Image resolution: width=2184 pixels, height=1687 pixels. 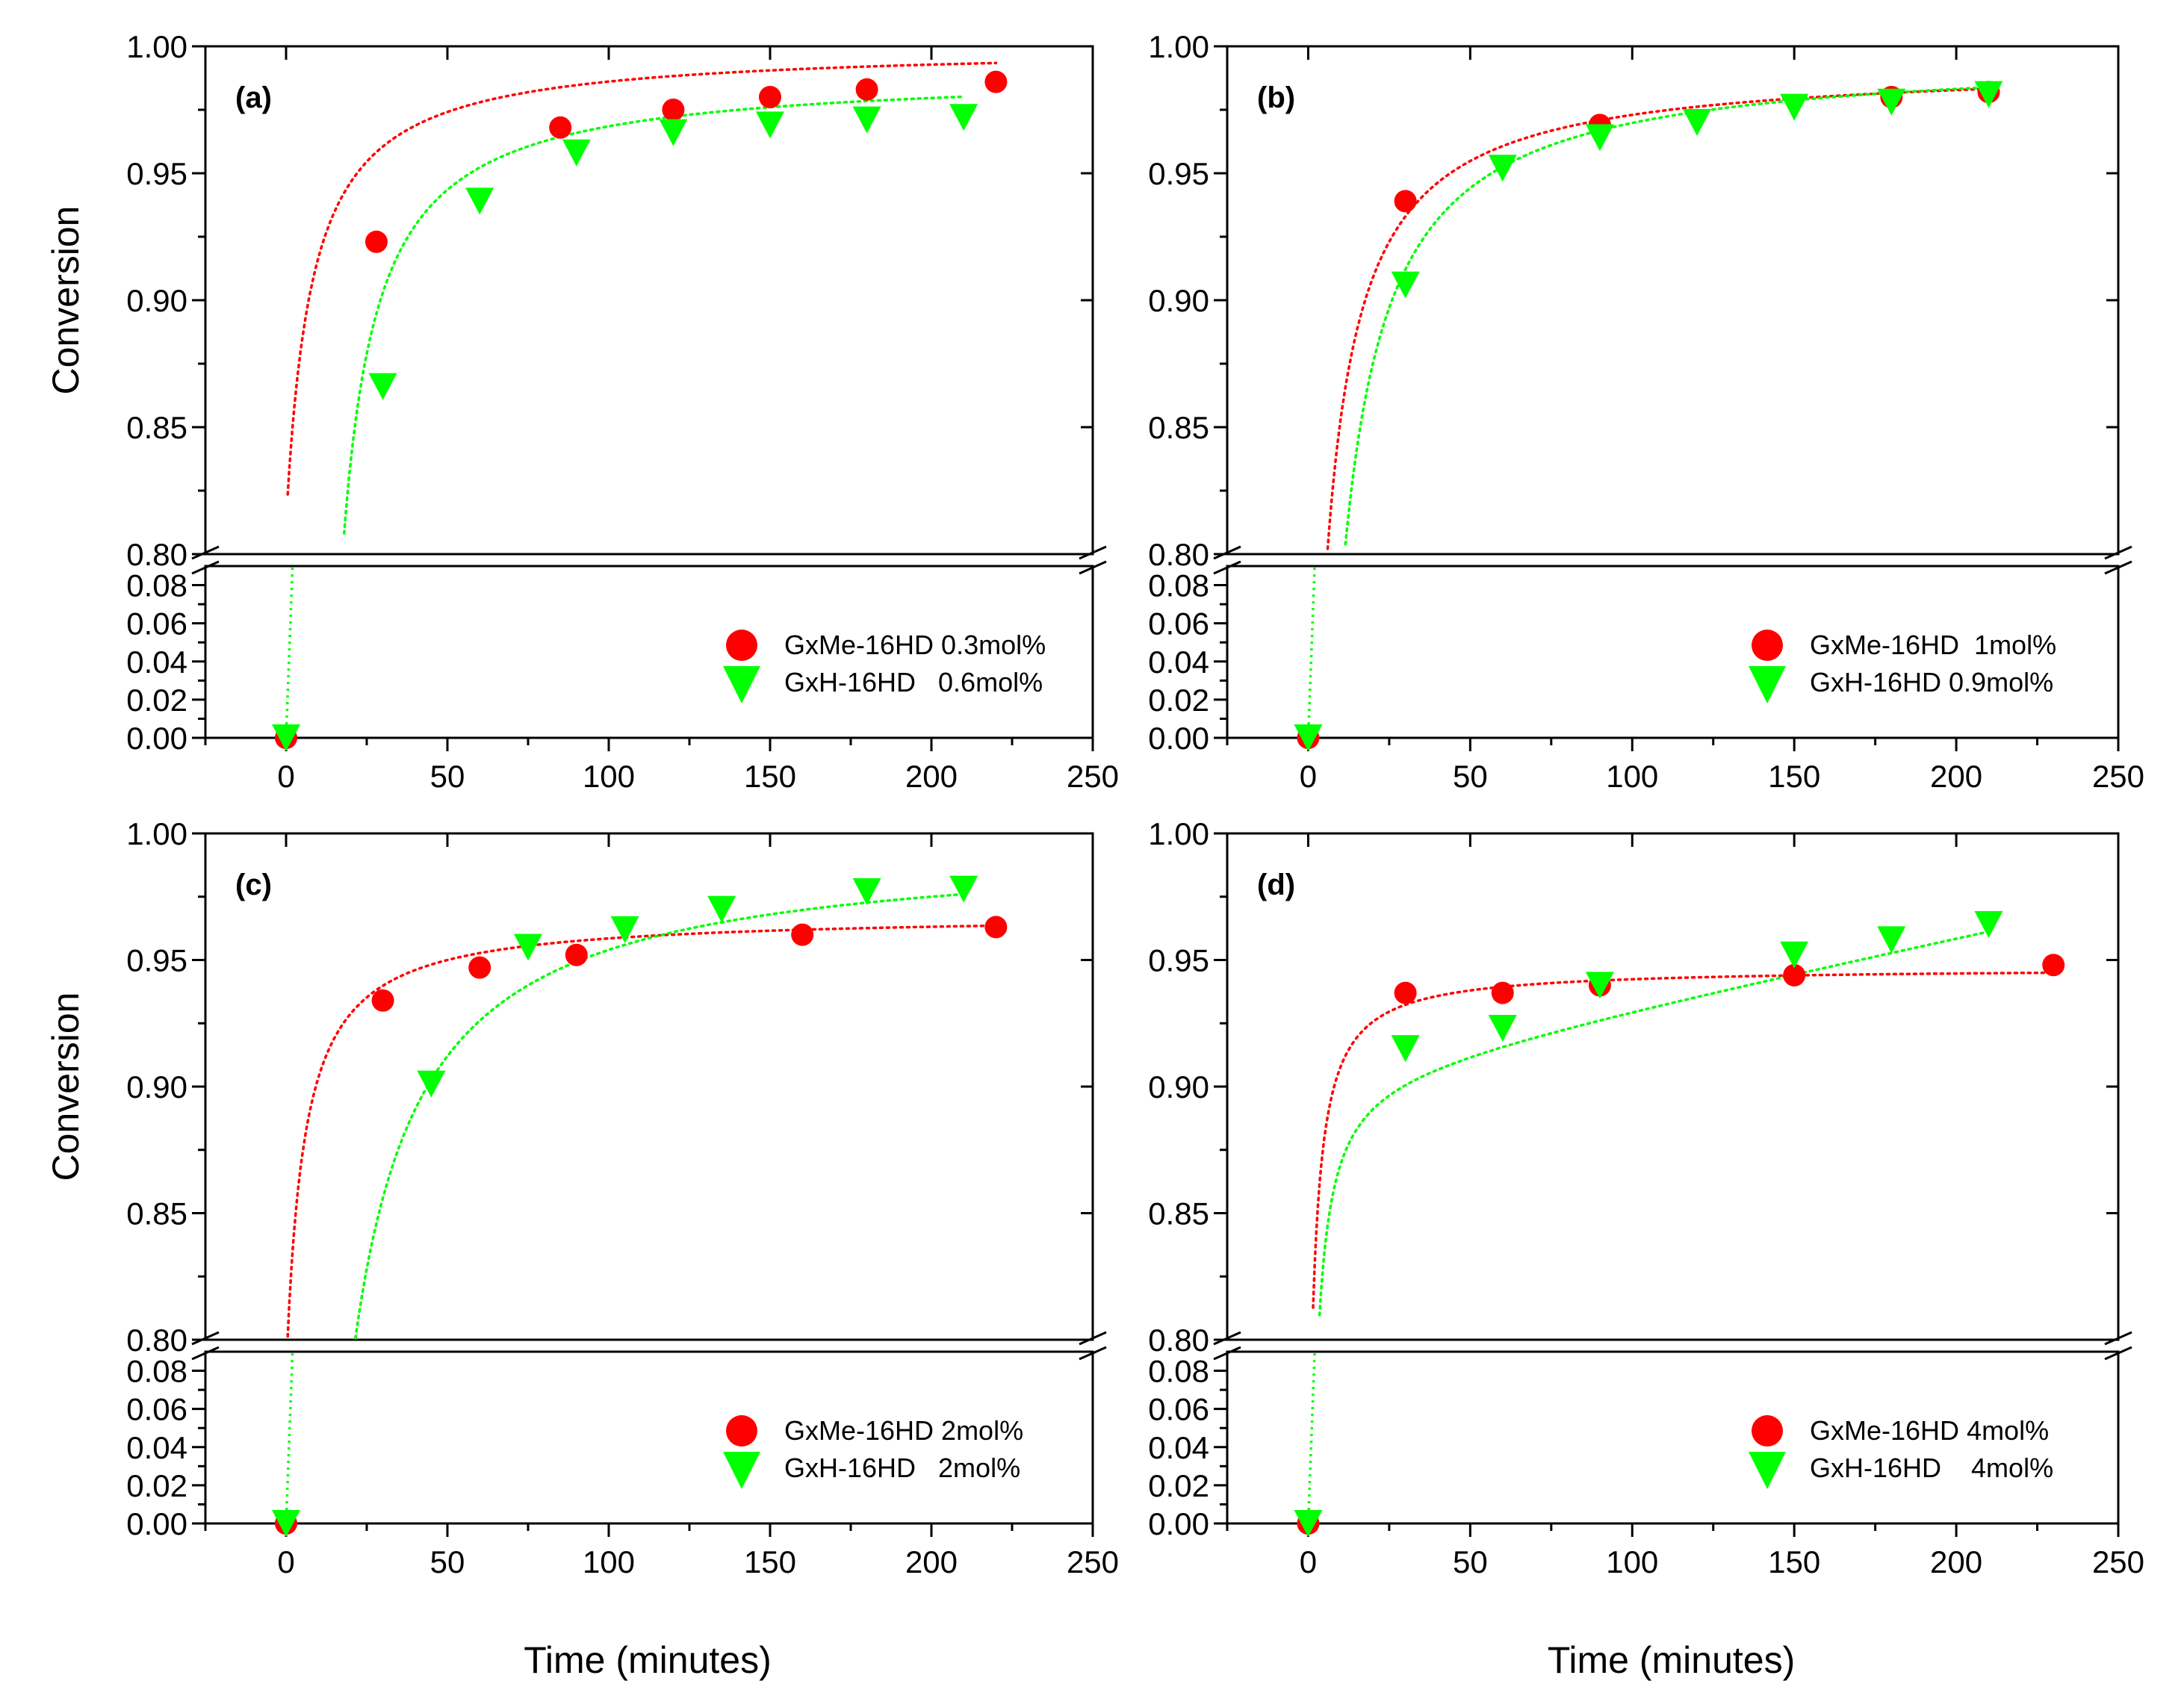 I want to click on x-tick-label: 200, so click(x=1956, y=1561).